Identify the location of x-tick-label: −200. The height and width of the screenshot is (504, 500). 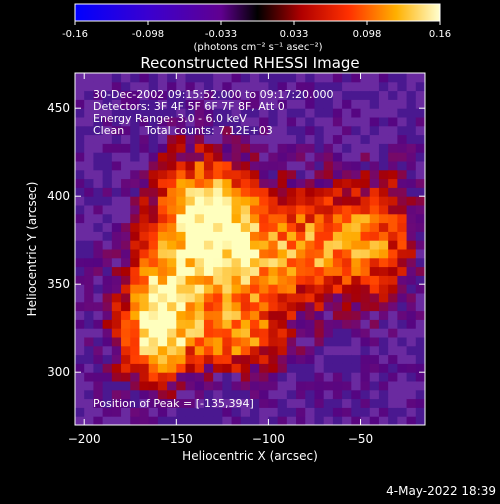
(84, 439).